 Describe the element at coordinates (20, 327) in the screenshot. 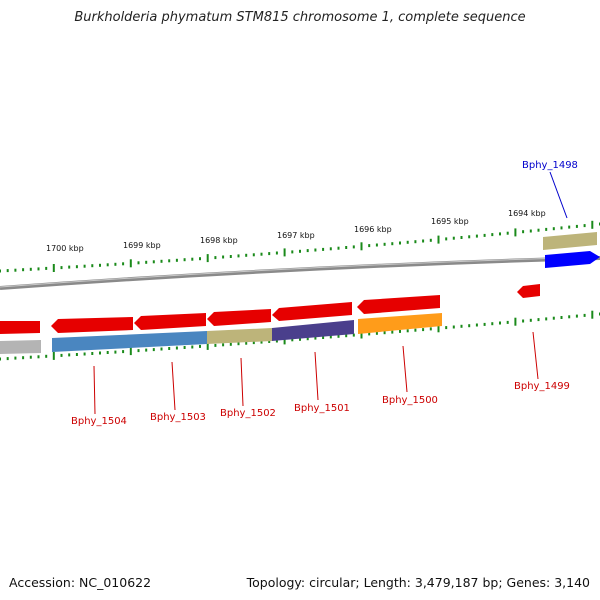

I see `gene-arrow` at that location.